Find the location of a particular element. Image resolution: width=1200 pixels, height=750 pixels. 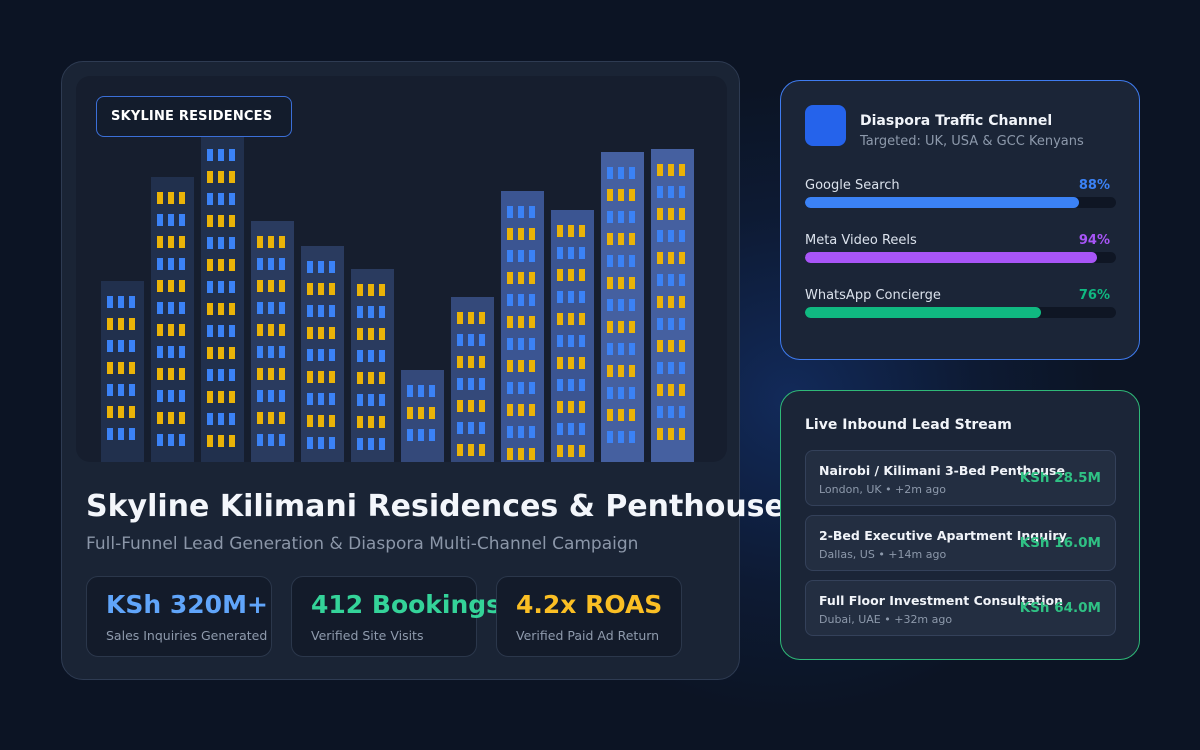

channel-percent: 76% is located at coordinates (1094, 295).